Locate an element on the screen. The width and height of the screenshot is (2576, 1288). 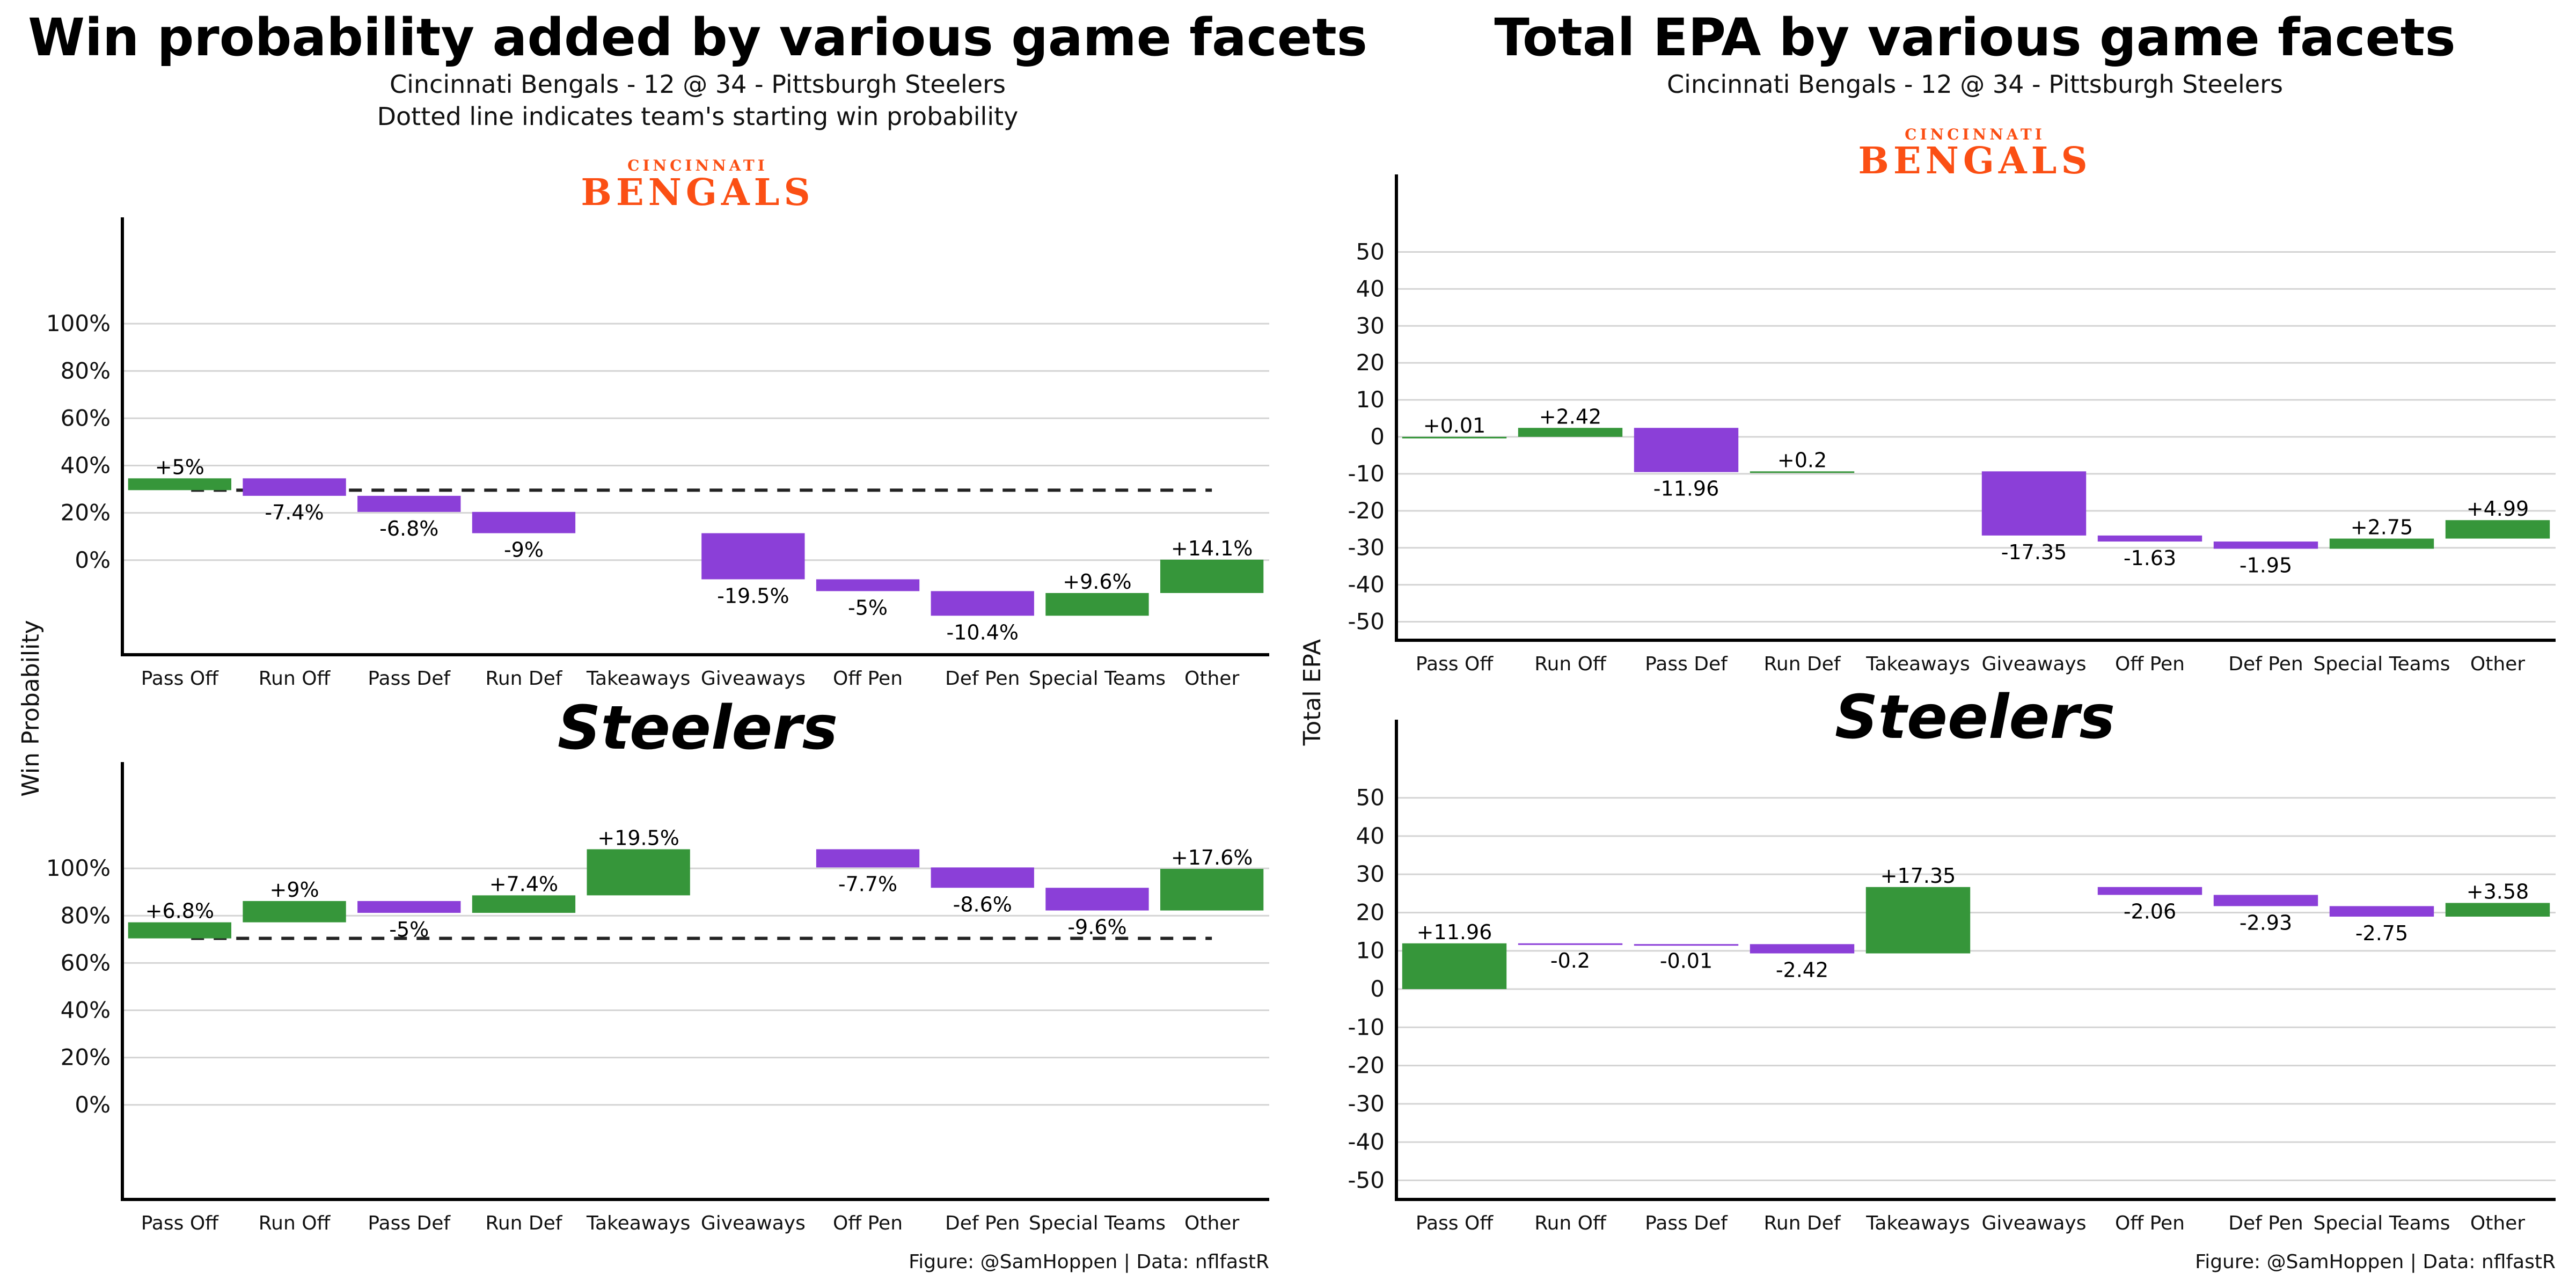
bengals-logo-epa-name: BENGALS is located at coordinates (1974, 161).